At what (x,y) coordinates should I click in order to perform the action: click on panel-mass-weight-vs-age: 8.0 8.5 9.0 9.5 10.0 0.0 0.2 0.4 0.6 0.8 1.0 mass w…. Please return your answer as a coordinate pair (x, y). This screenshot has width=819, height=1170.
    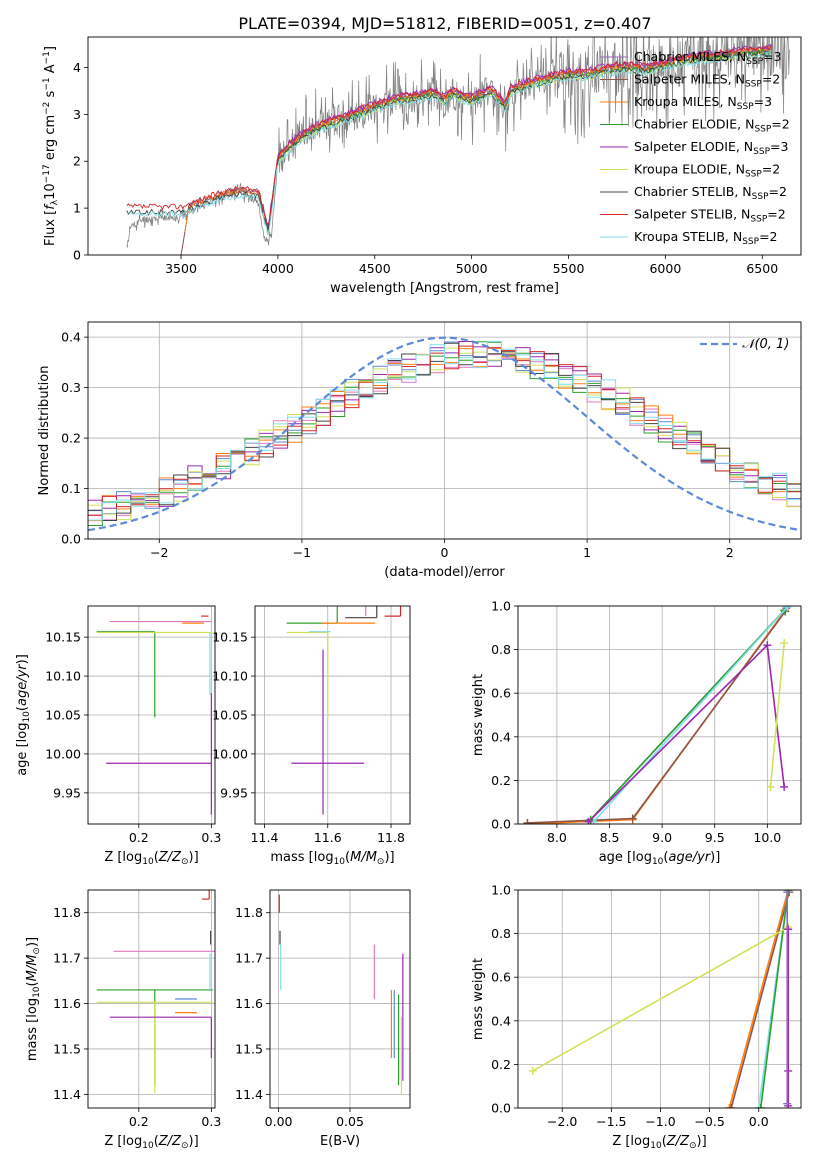
    Looking at the image, I should click on (636, 733).